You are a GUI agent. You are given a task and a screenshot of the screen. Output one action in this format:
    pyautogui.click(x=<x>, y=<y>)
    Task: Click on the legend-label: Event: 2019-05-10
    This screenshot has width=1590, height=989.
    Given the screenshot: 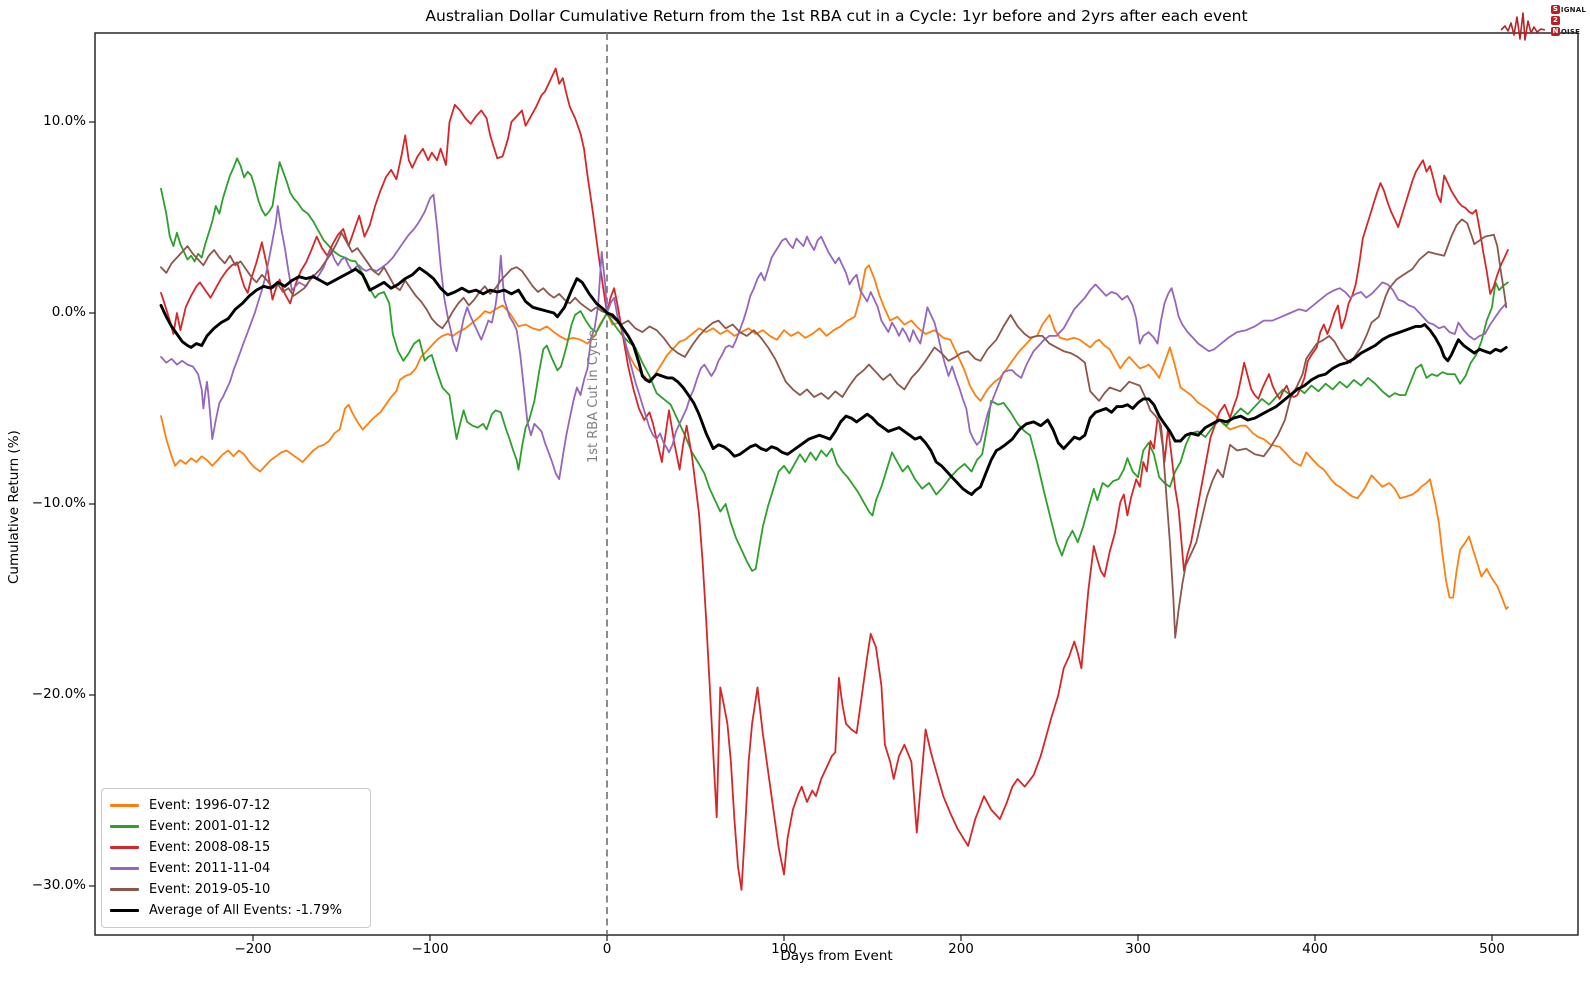 What is the action you would take?
    pyautogui.click(x=210, y=889)
    